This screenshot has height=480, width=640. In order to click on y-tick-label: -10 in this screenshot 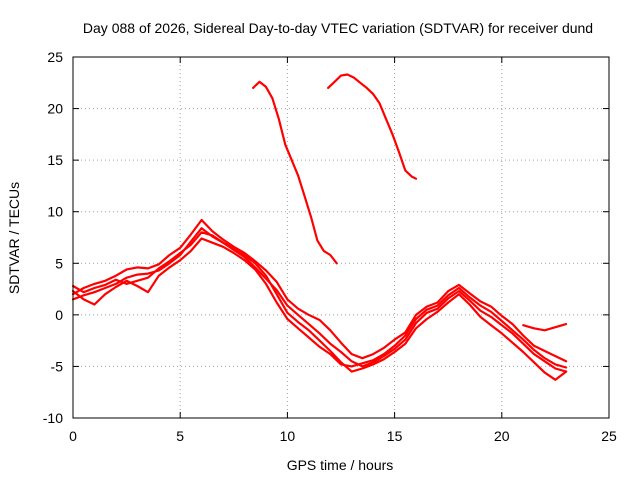, I will do `click(53, 418)`.